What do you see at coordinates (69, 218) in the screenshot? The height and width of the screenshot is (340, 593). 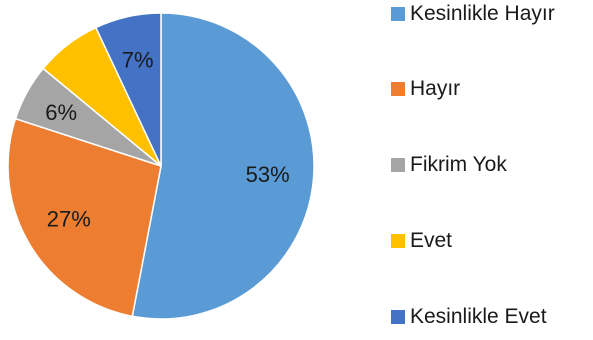 I see `slice-label: 27%` at bounding box center [69, 218].